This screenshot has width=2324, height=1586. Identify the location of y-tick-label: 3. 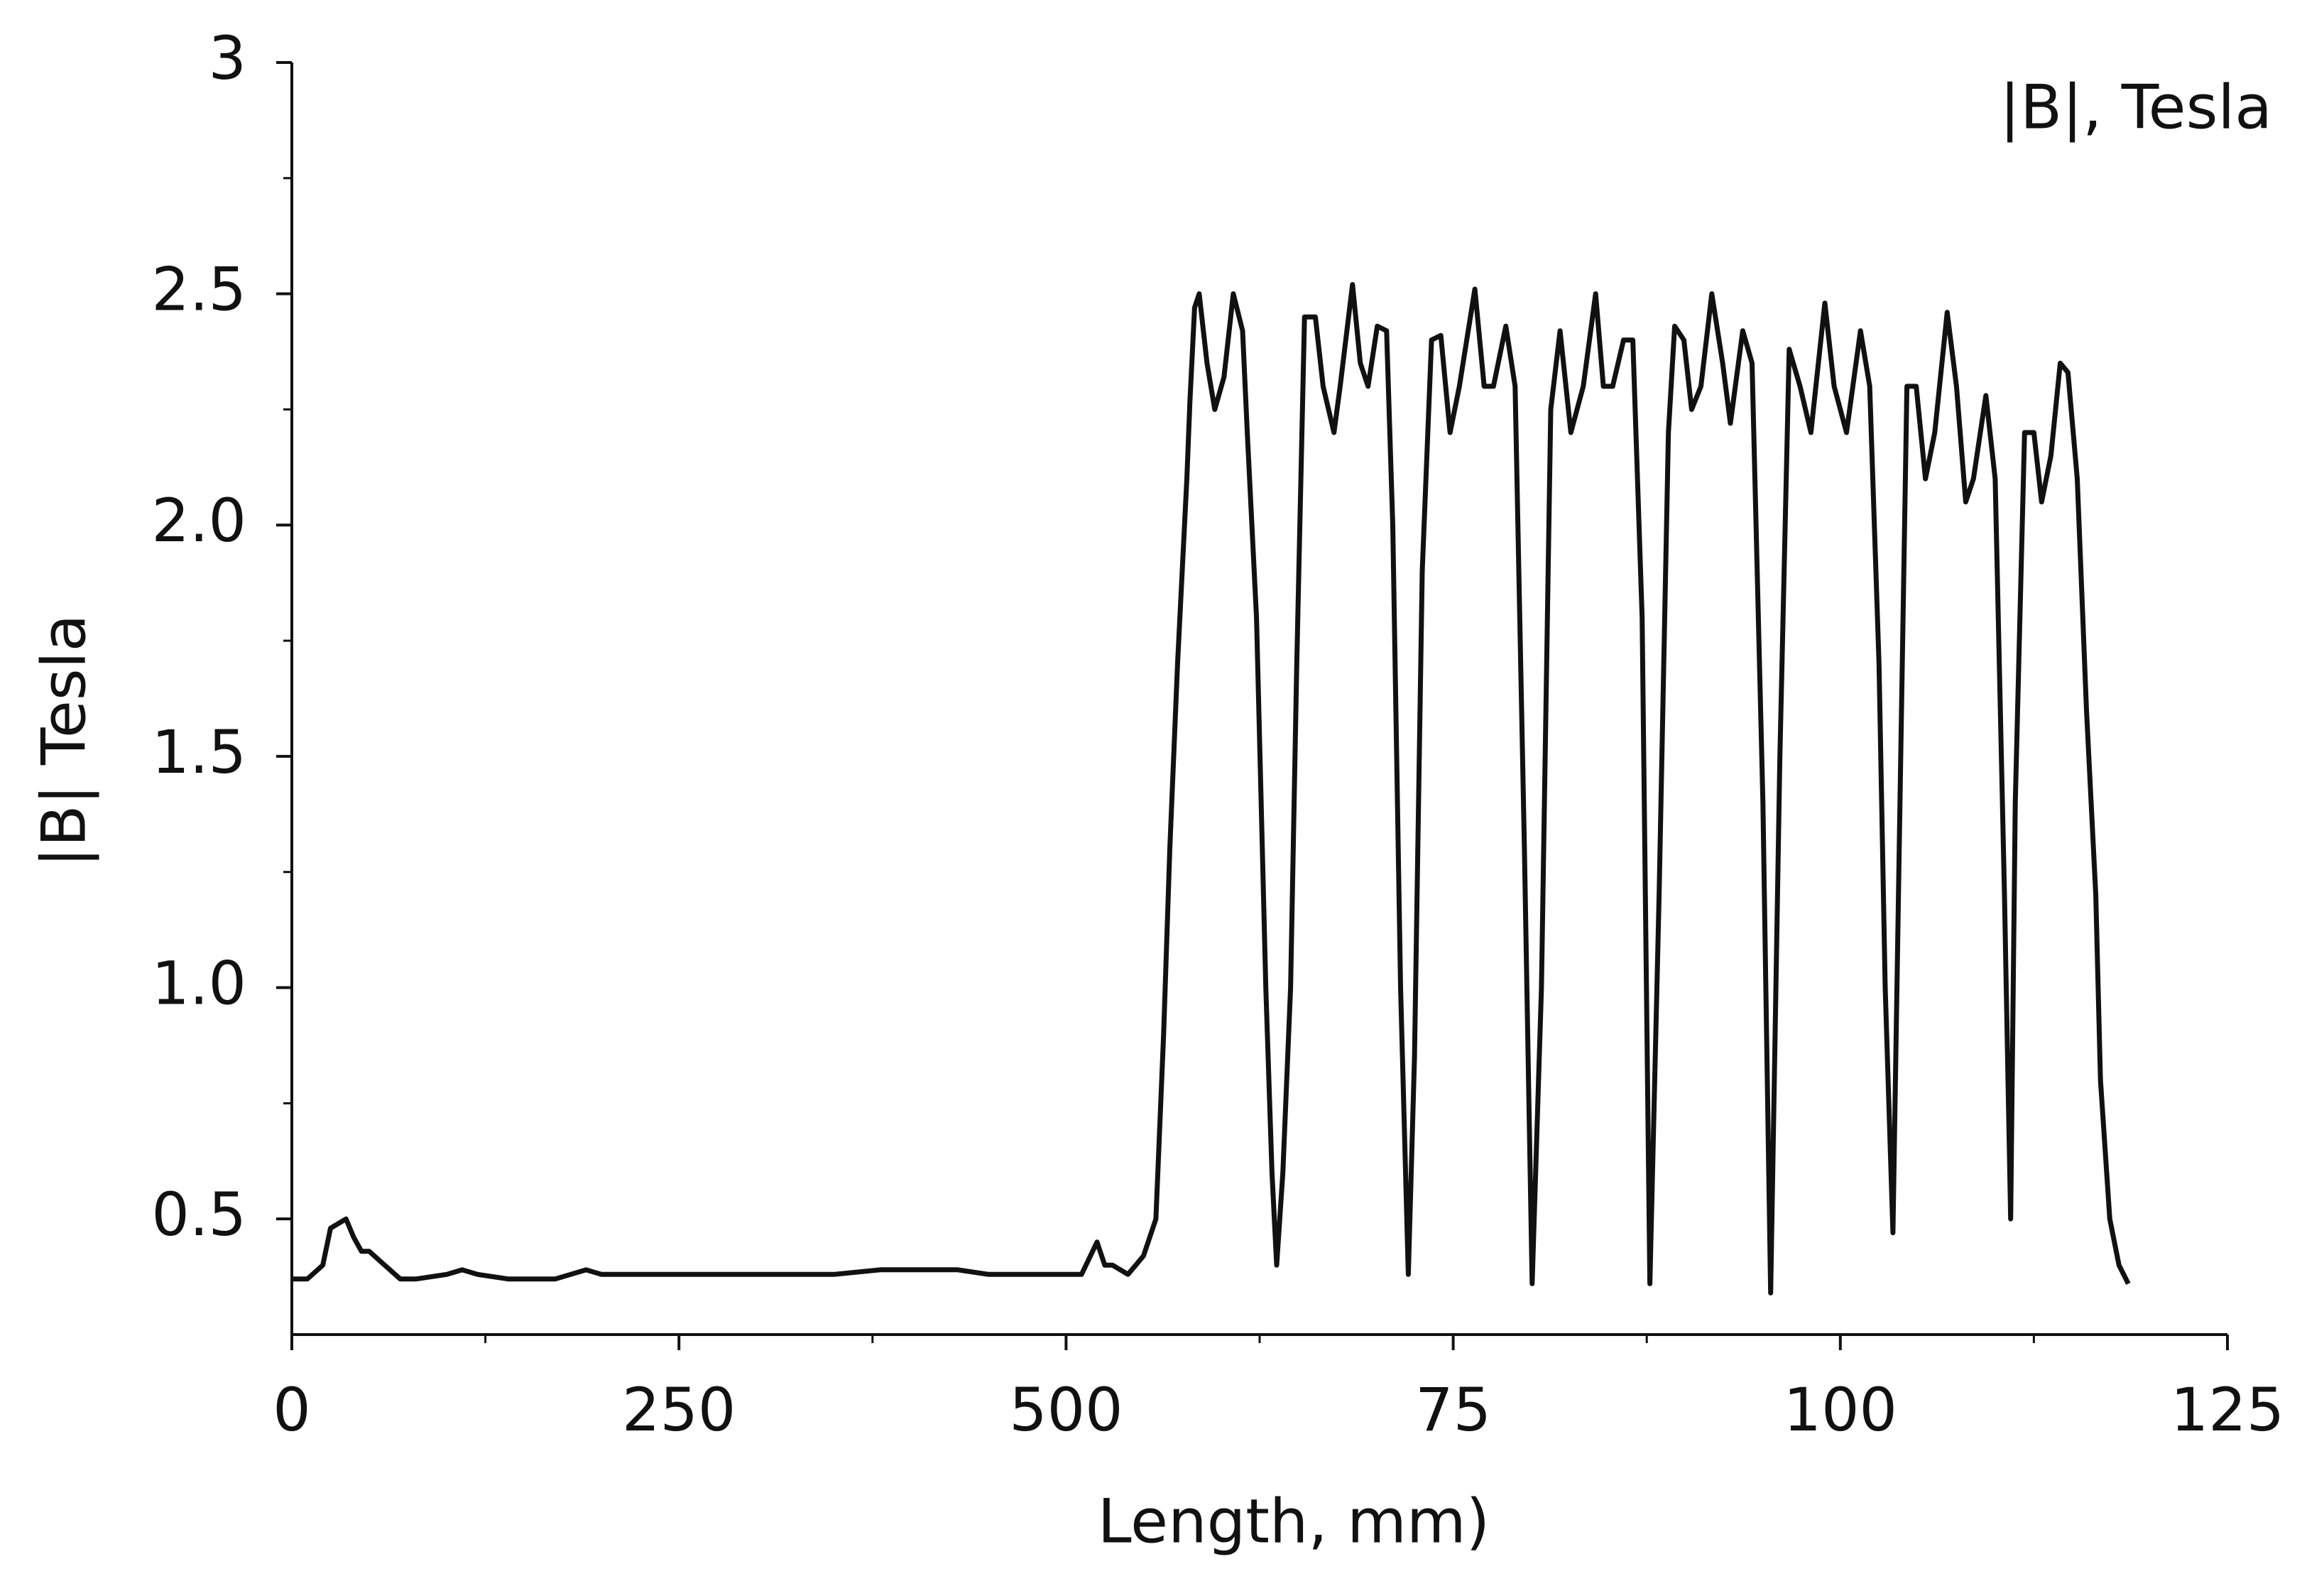
(227, 58).